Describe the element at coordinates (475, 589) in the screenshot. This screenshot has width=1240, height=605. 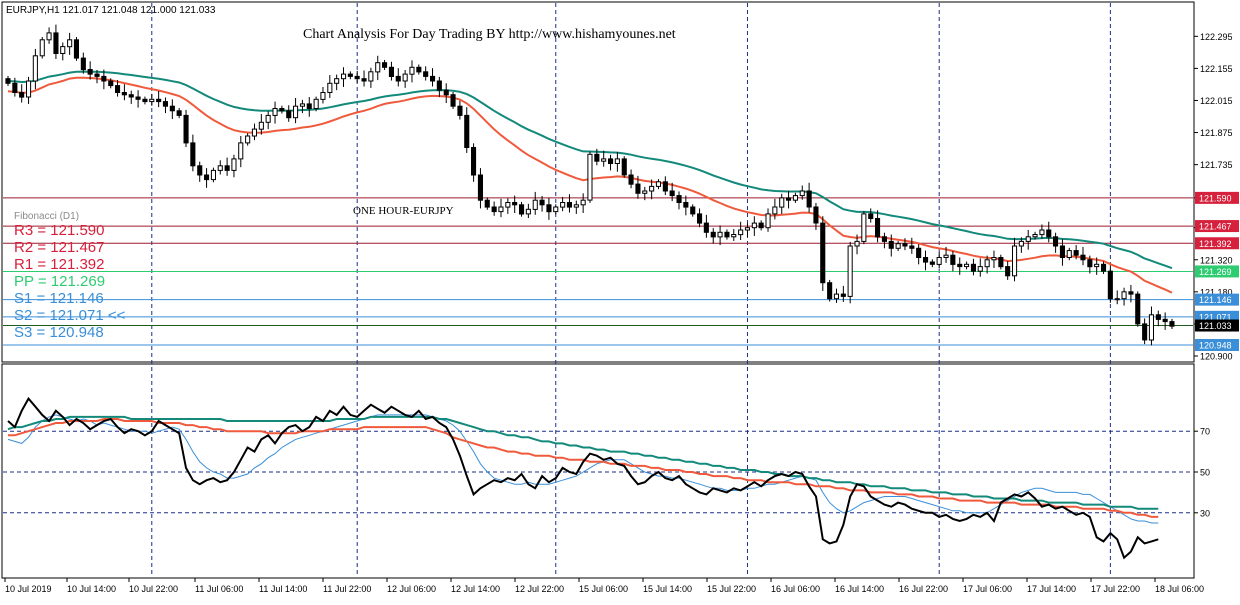
I see `time-tick-label-7: 12 Jul 14:00` at that location.